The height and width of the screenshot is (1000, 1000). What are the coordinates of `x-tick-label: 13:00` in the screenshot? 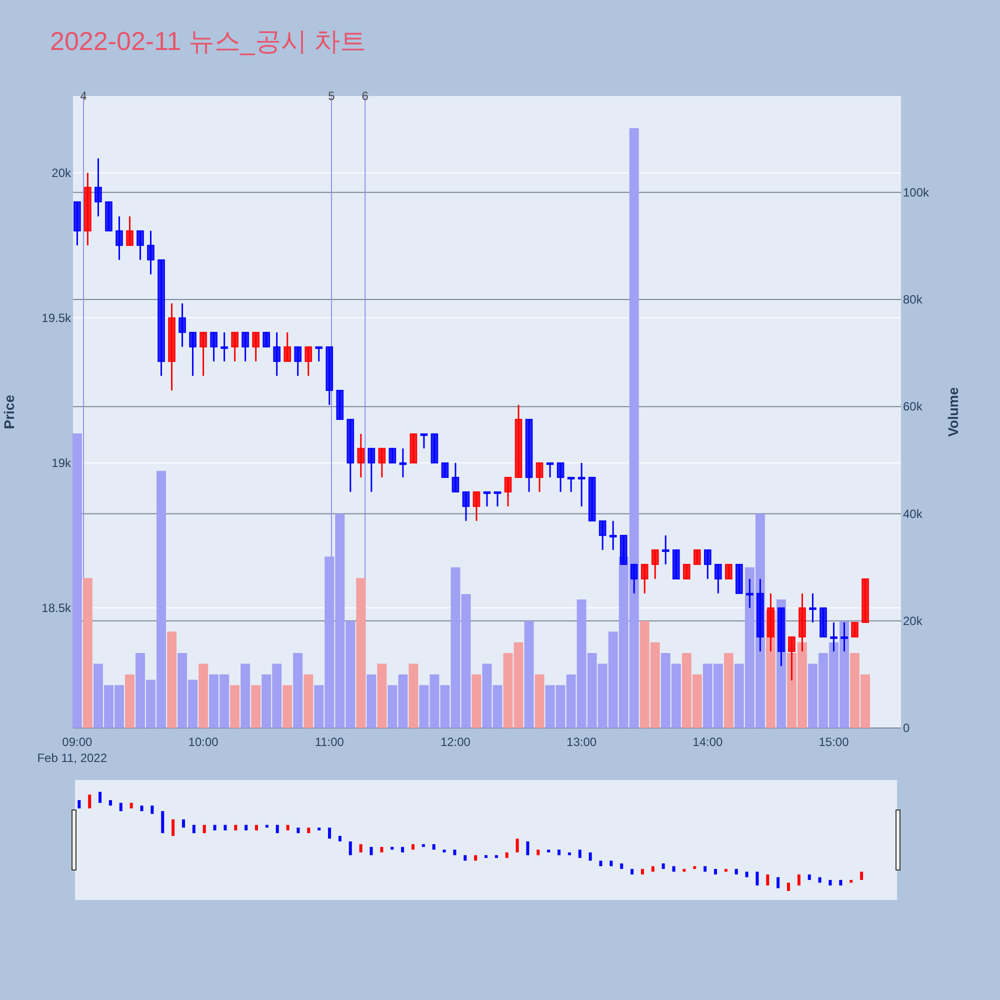 It's located at (581, 742).